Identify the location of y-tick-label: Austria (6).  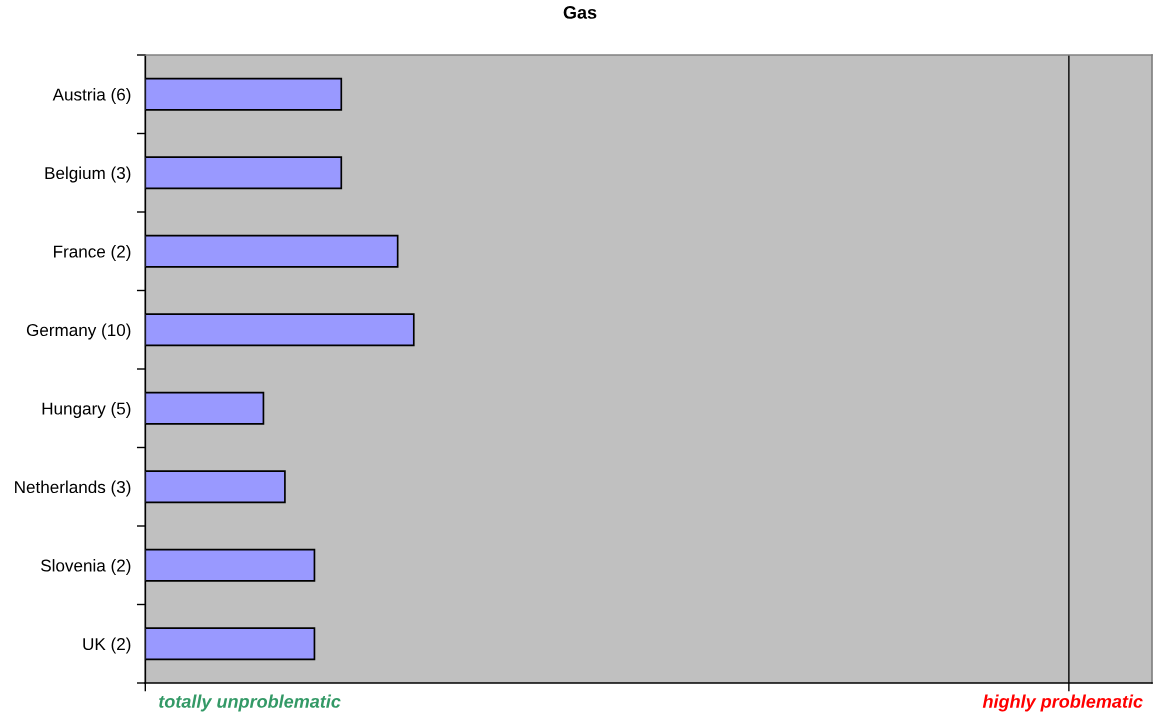
(91, 96).